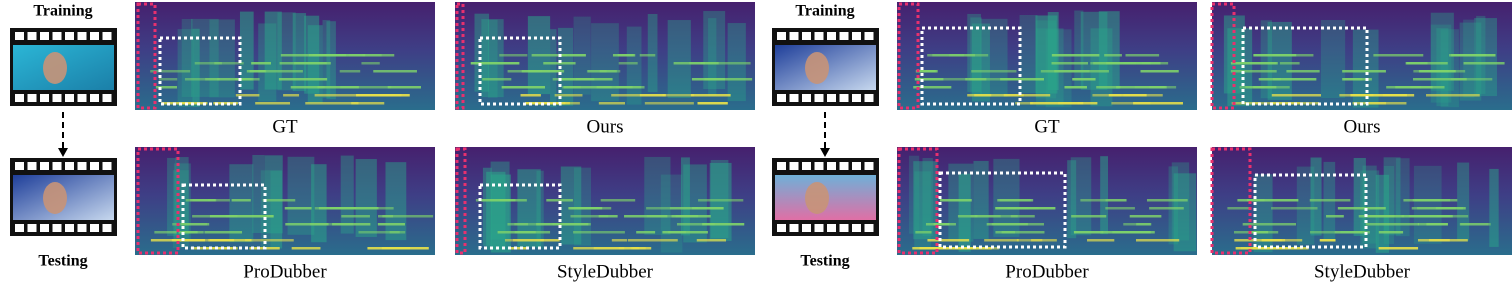  I want to click on silence-highlight, so click(918, 201).